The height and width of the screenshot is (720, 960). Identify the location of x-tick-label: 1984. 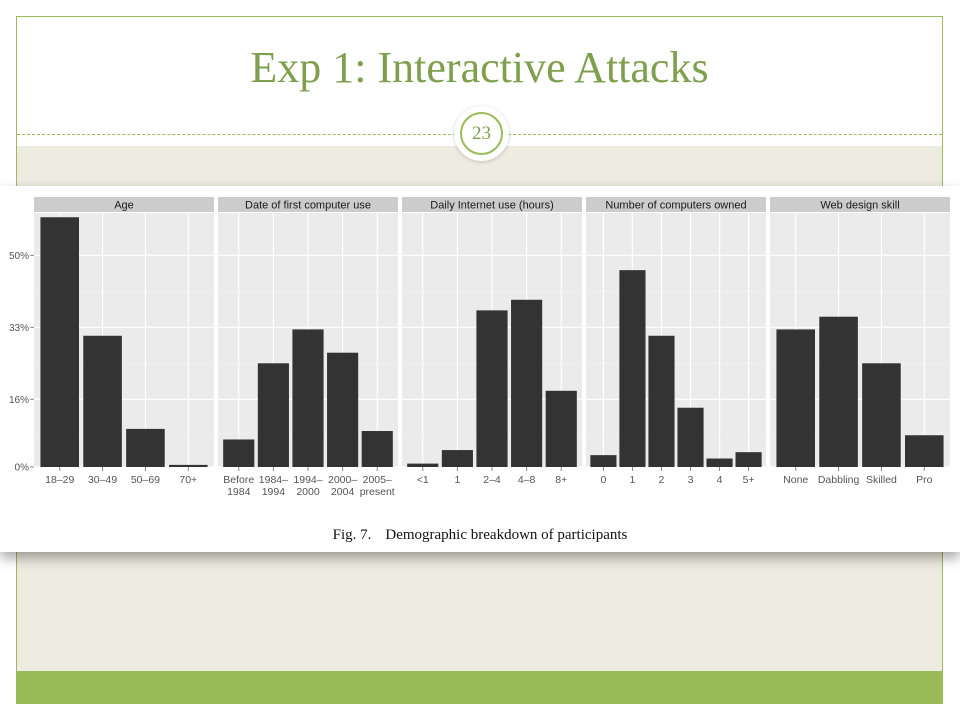
(239, 492).